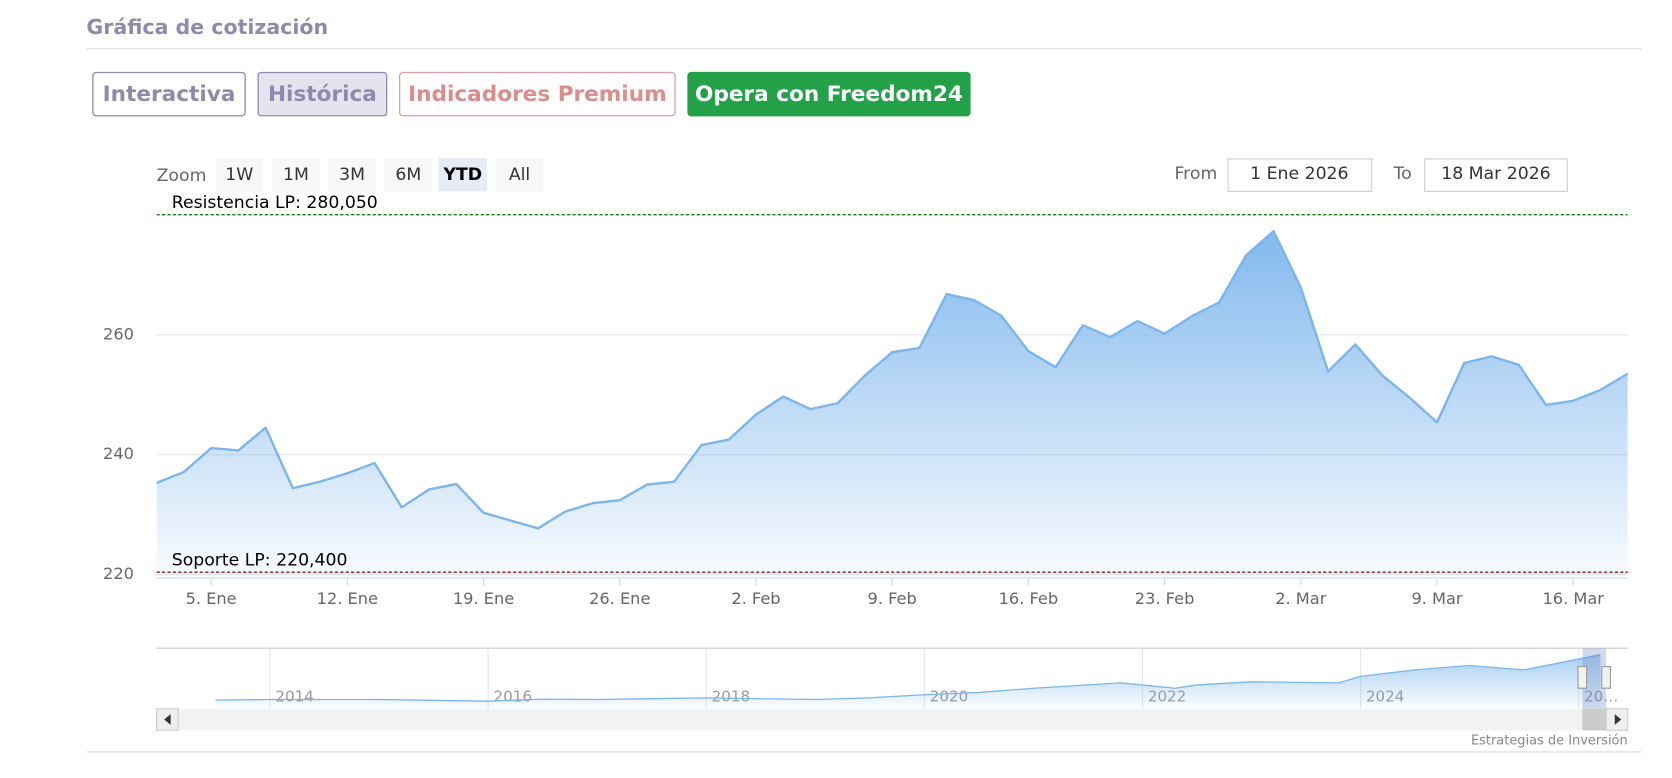 The height and width of the screenshot is (778, 1672). I want to click on zoom-button-label: YTD, so click(463, 175).